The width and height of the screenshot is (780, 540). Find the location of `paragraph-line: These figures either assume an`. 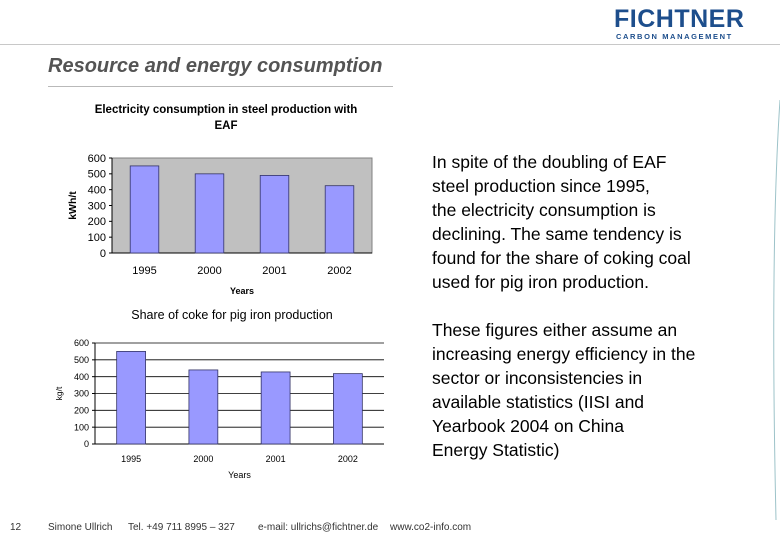

paragraph-line: These figures either assume an is located at coordinates (555, 330).